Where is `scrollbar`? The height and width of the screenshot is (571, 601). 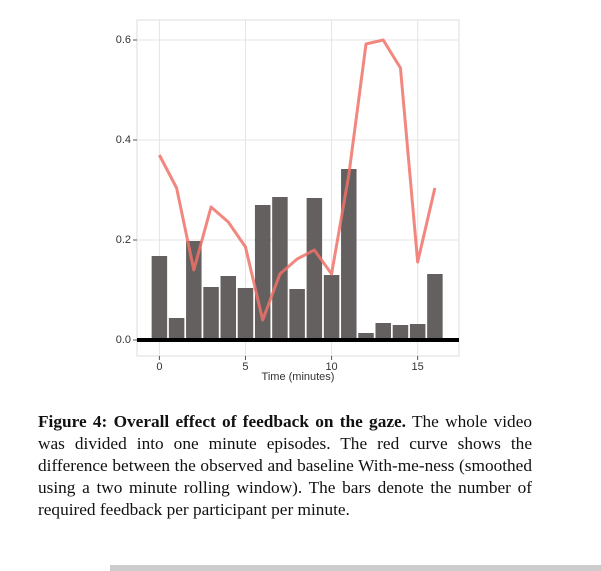 scrollbar is located at coordinates (355, 568).